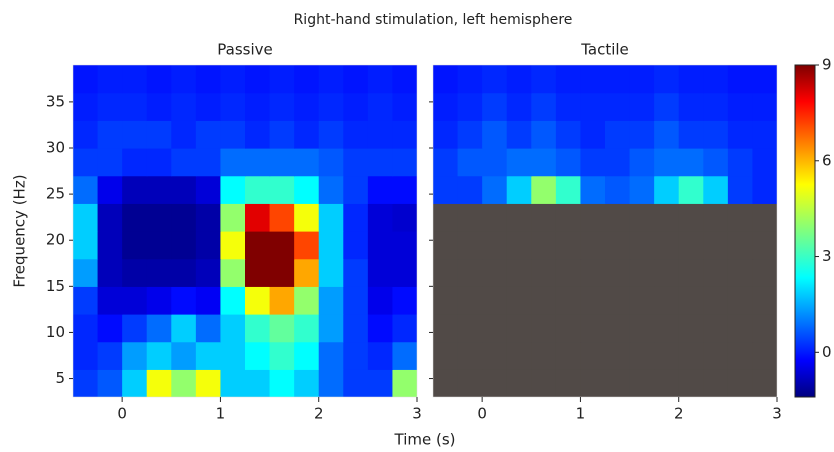 The width and height of the screenshot is (834, 452). What do you see at coordinates (55, 240) in the screenshot?
I see `y-tick-label: 20` at bounding box center [55, 240].